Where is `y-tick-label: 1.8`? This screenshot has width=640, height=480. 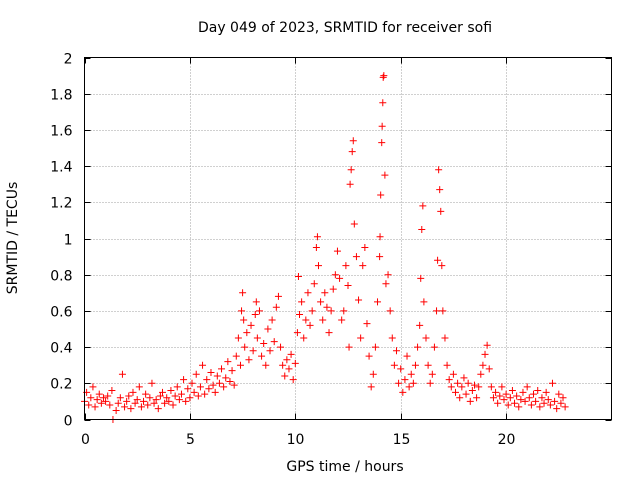 y-tick-label: 1.8 is located at coordinates (61, 96).